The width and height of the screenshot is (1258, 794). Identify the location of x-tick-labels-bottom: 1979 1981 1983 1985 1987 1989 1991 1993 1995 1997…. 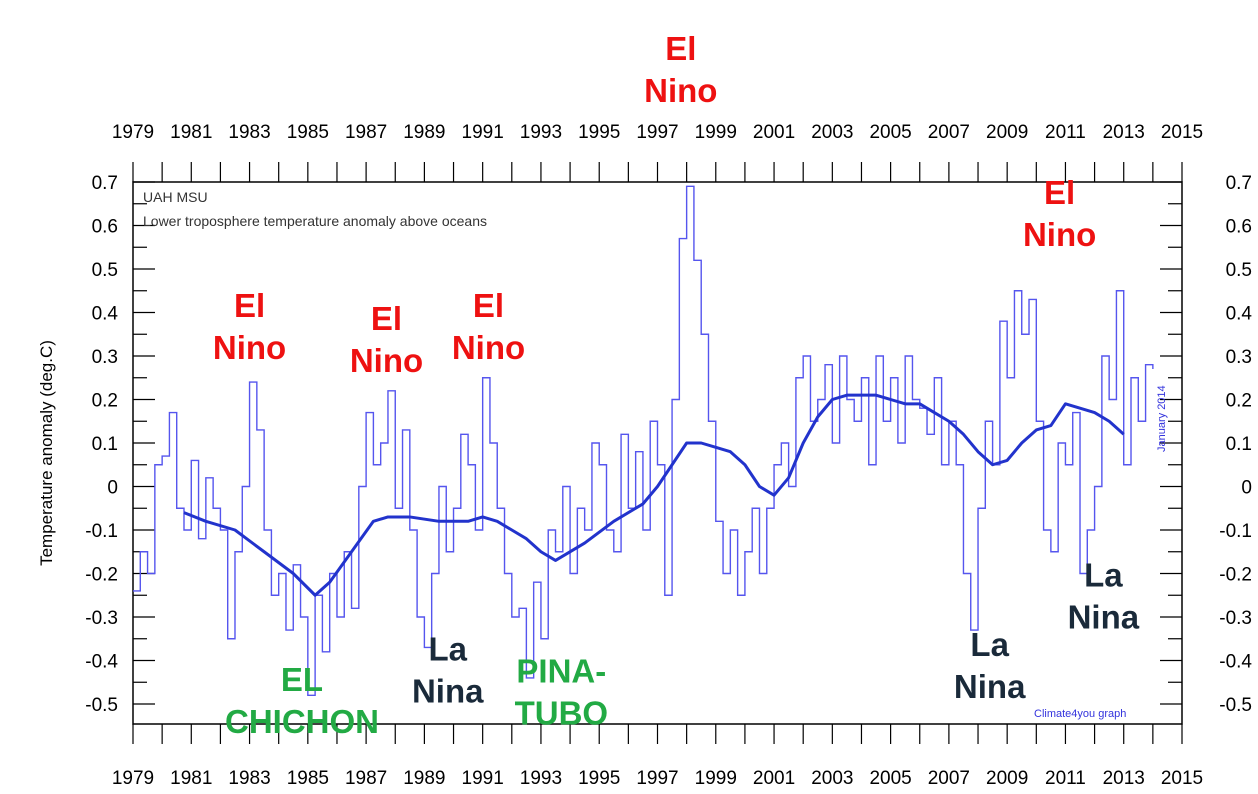
(657, 778).